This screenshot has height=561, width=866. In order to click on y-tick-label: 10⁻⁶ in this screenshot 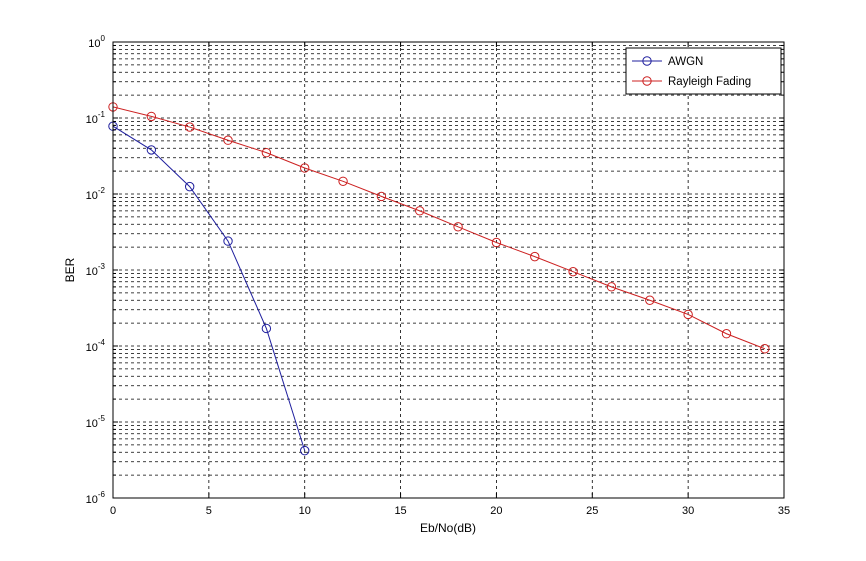, I will do `click(96, 498)`.